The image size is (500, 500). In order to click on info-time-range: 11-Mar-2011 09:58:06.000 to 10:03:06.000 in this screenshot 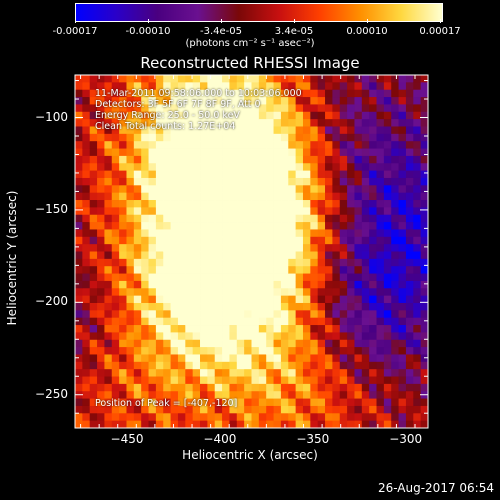, I will do `click(198, 93)`.